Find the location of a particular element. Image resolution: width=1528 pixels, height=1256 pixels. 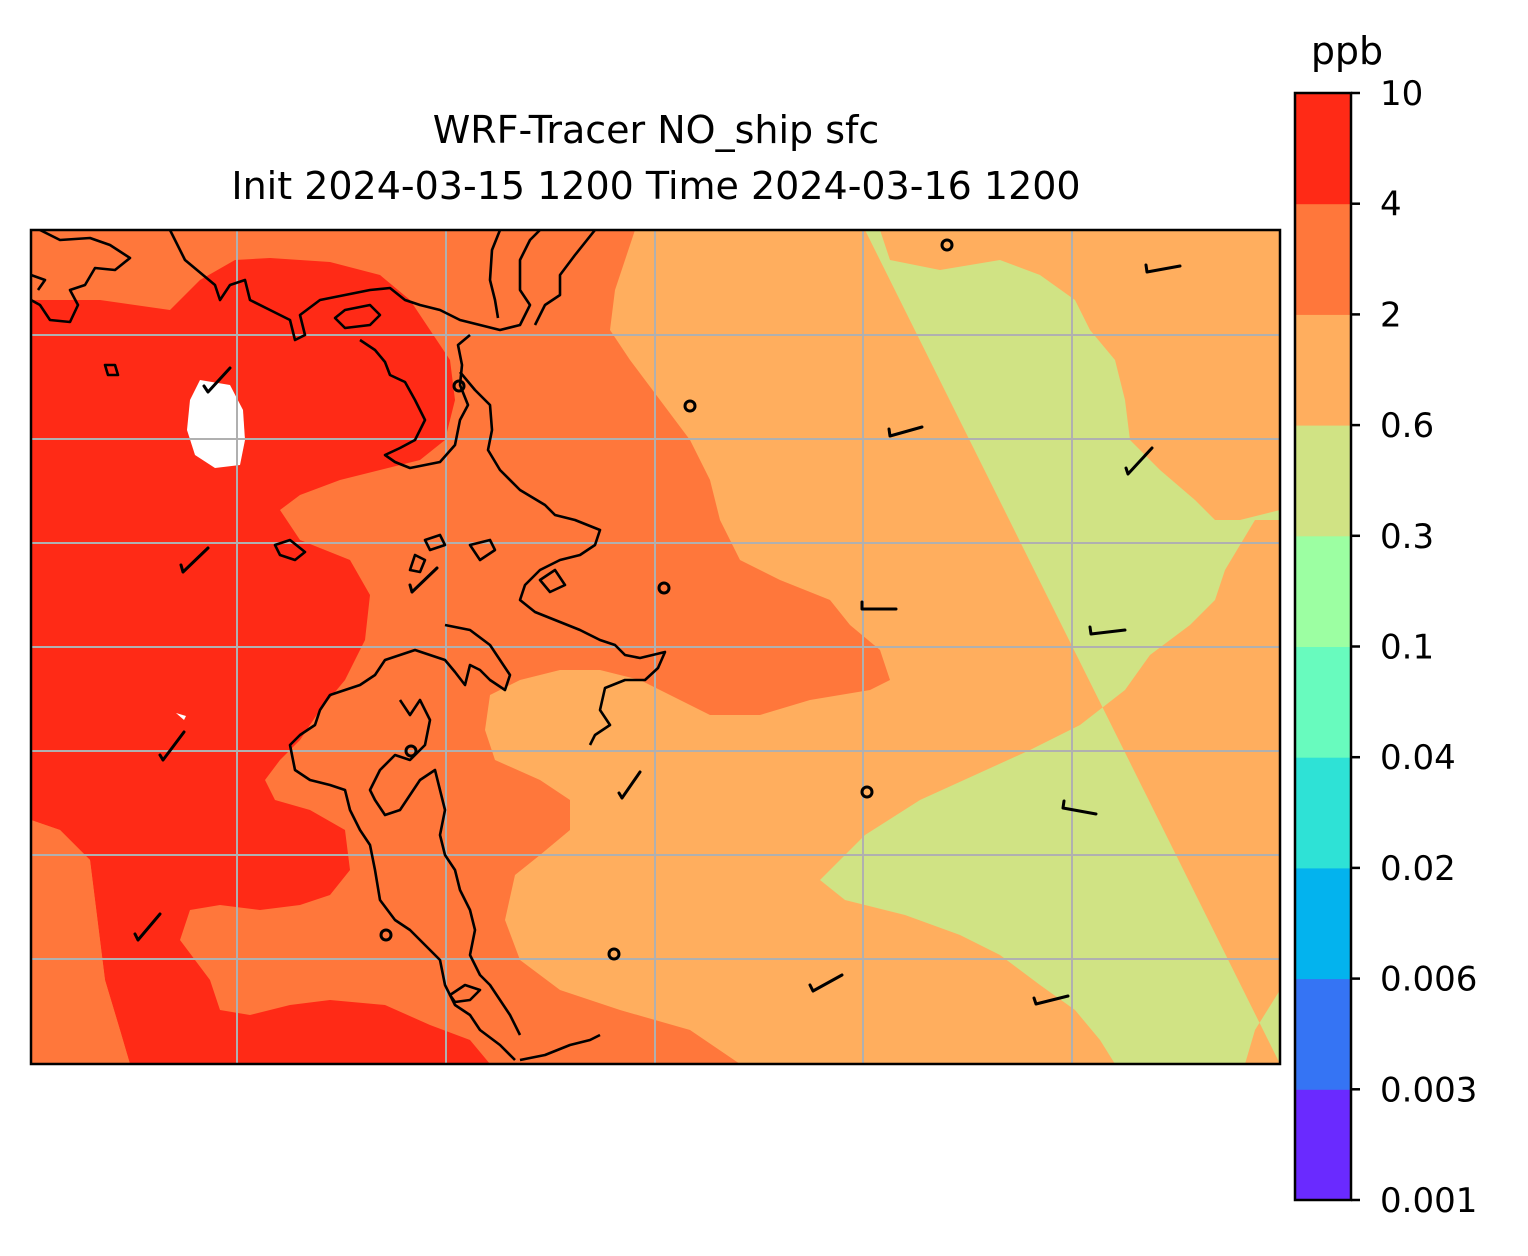

colorbar-tick-label: 0.006 is located at coordinates (1428, 980).